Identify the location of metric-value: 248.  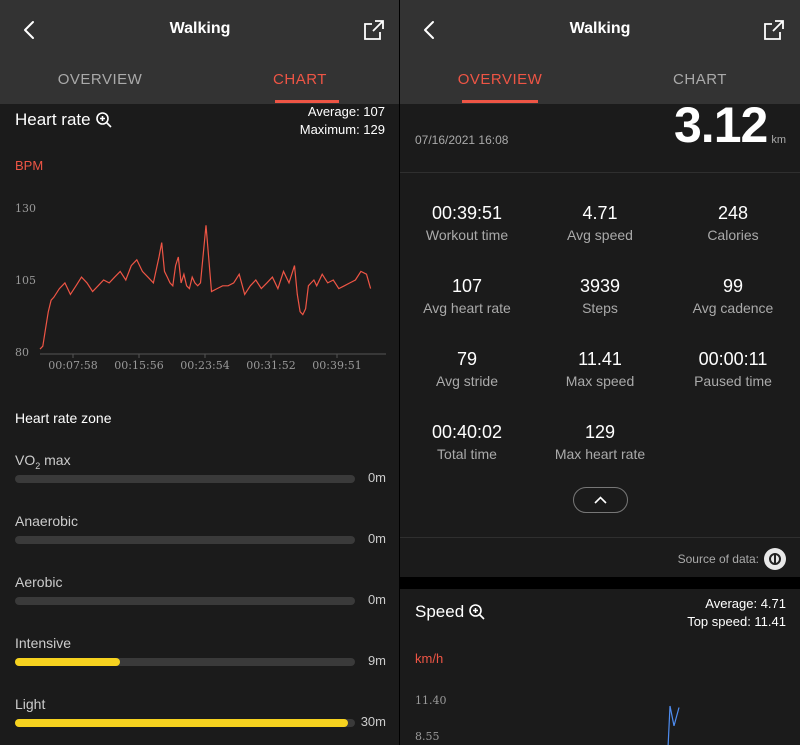
(733, 213).